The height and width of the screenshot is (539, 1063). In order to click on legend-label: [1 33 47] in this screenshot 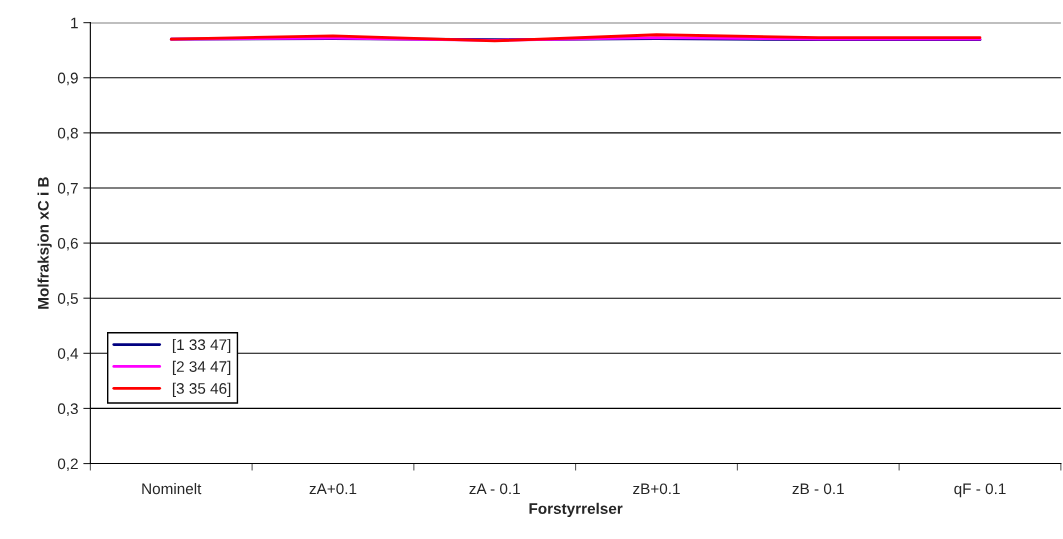, I will do `click(201, 346)`.